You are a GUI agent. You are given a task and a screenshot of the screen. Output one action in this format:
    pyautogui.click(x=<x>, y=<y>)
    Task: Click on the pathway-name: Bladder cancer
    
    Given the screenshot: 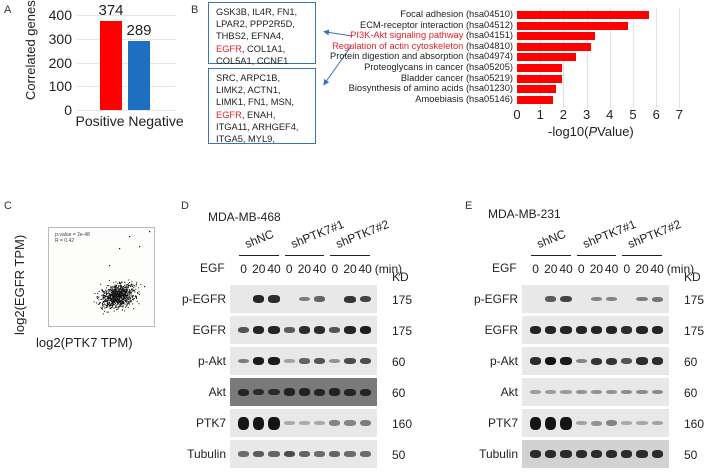 What is the action you would take?
    pyautogui.click(x=432, y=77)
    